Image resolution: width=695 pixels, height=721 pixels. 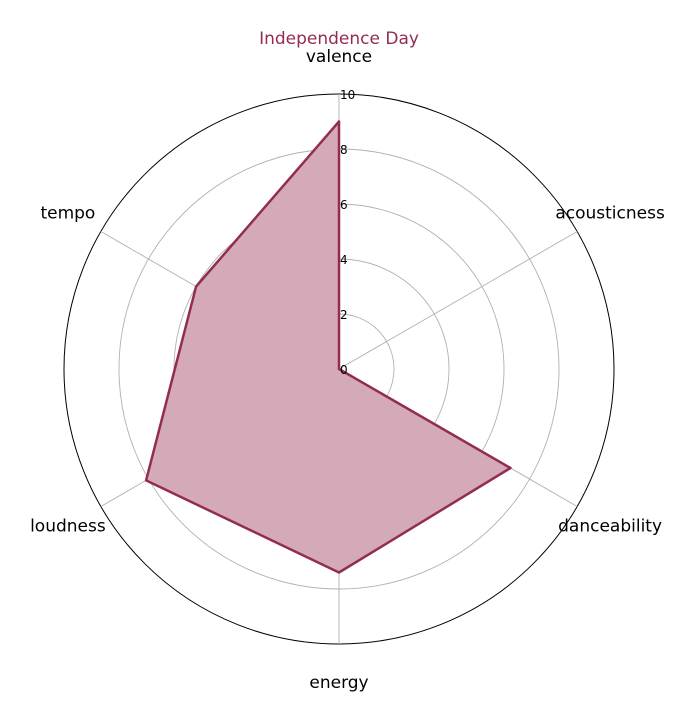 What do you see at coordinates (344, 205) in the screenshot?
I see `r-tick-label: 6` at bounding box center [344, 205].